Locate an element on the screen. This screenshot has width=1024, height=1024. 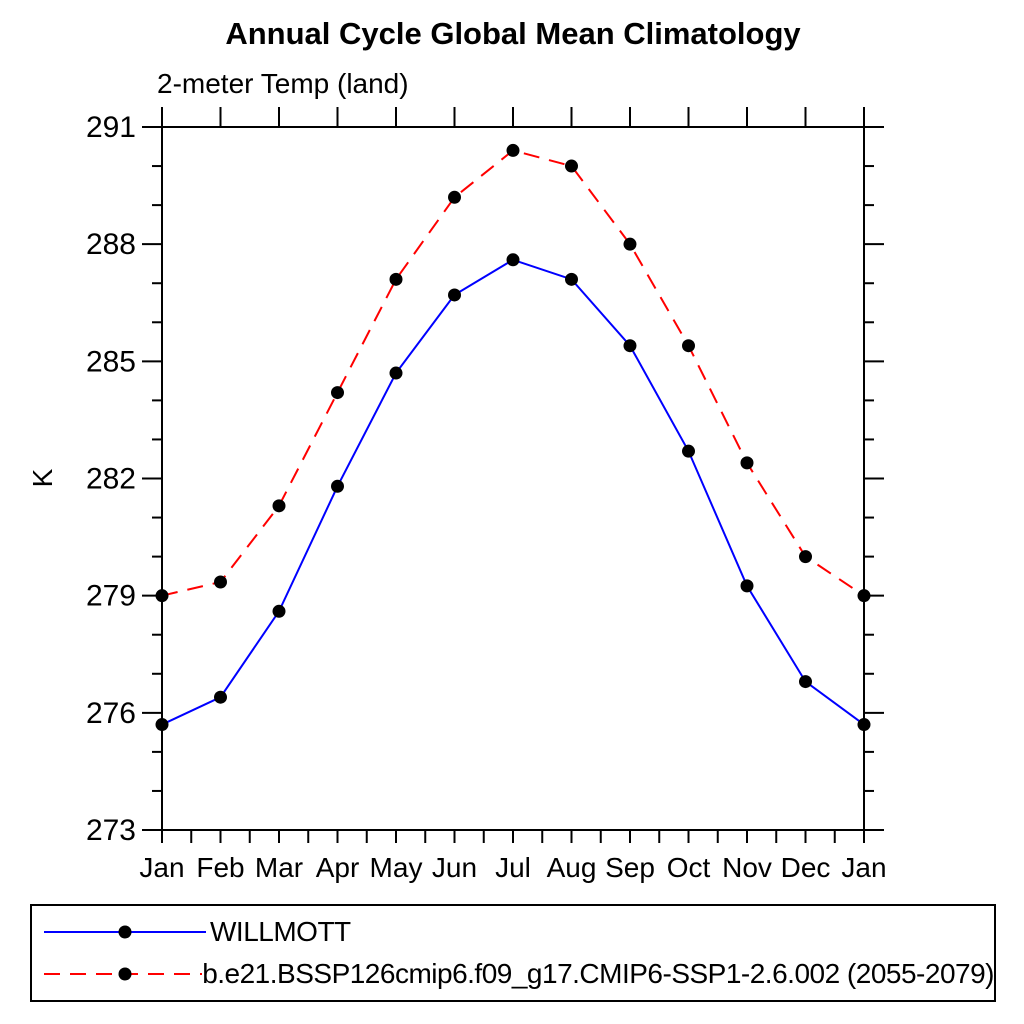
chart-title: Annual Cycle Global Mean Climatology is located at coordinates (513, 33).